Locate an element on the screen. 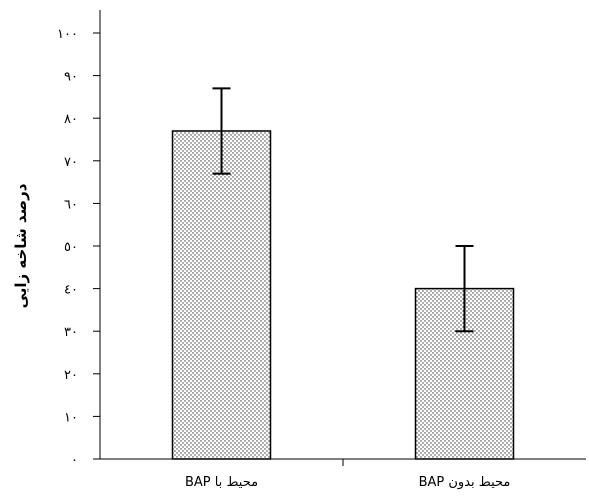 Image resolution: width=589 pixels, height=498 pixels. y-tick-label: ٩٠ is located at coordinates (71, 77).